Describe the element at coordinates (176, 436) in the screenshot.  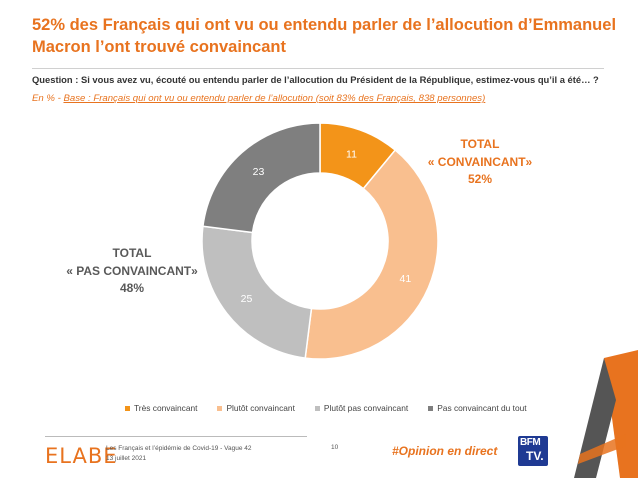
I see `footer-divider` at that location.